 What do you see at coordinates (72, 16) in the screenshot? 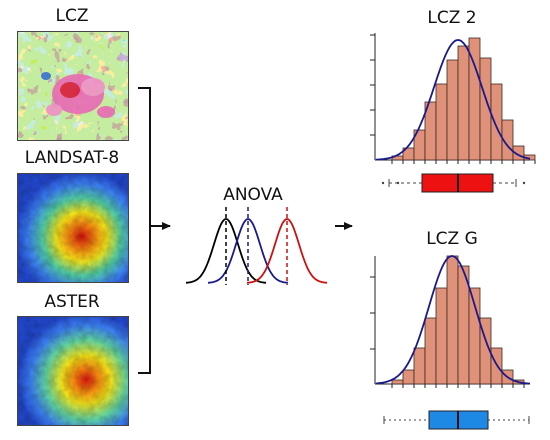
I see `input-label-lcz: LCZ` at bounding box center [72, 16].